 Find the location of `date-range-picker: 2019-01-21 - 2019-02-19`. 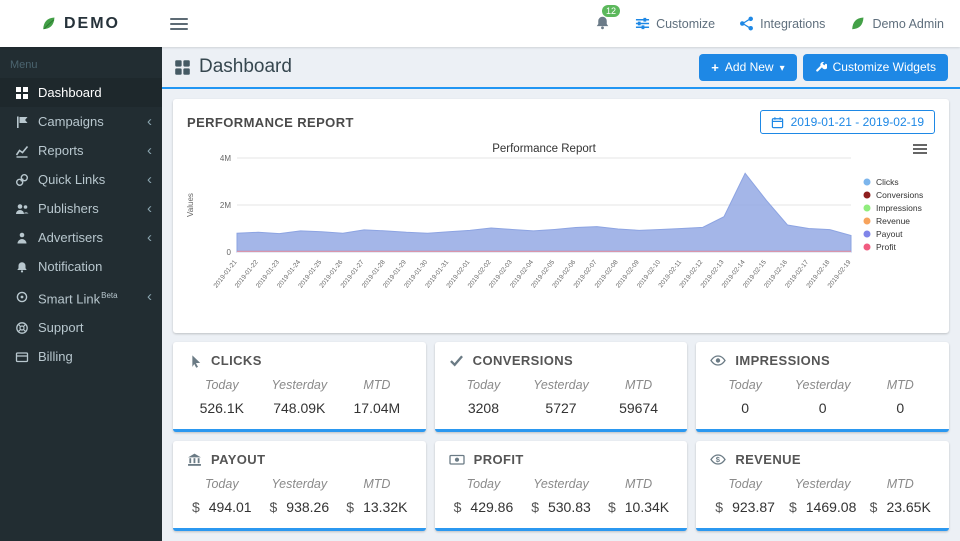

date-range-picker: 2019-01-21 - 2019-02-19 is located at coordinates (847, 122).